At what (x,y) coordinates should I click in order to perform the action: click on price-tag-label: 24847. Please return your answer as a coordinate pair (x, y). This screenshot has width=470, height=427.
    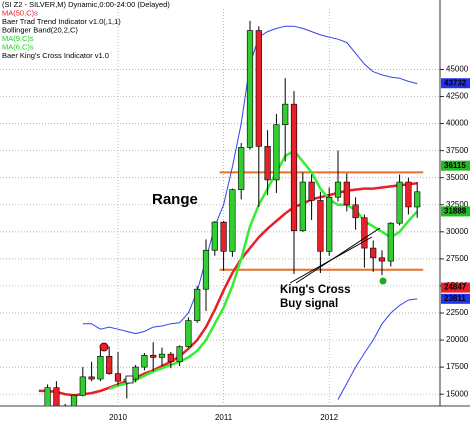
    Looking at the image, I should click on (455, 287).